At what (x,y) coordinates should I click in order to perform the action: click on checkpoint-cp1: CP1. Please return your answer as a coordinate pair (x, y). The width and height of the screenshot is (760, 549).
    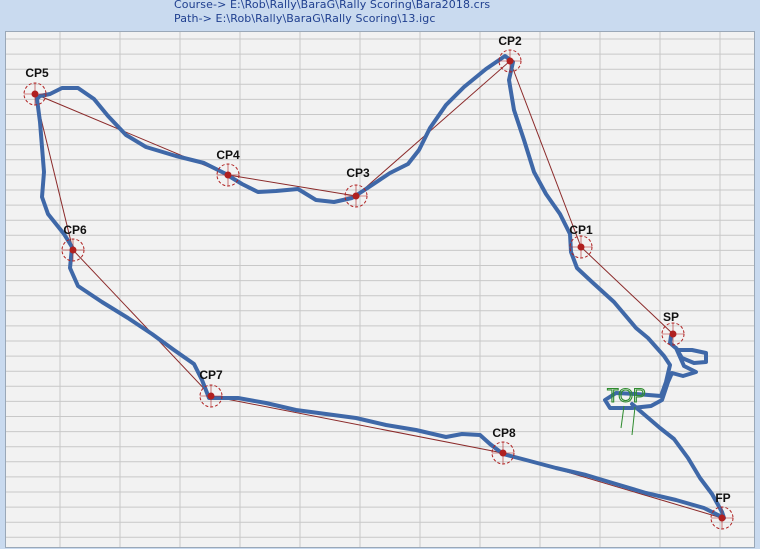
    Looking at the image, I should click on (581, 241).